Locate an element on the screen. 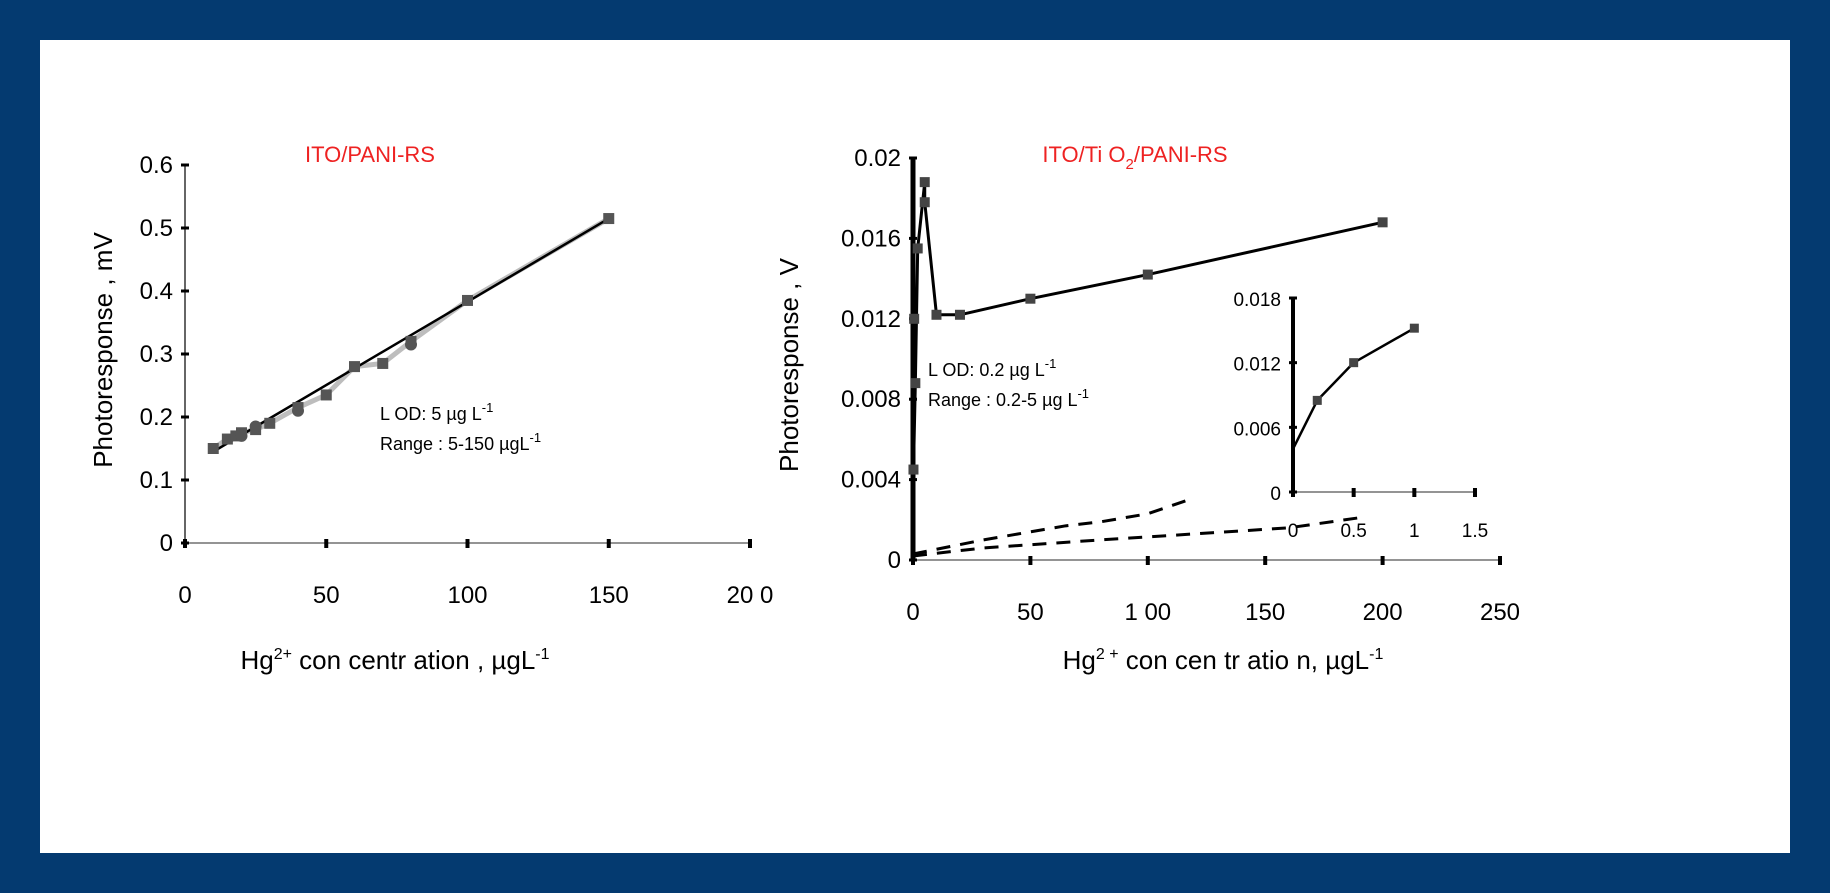 The image size is (1830, 893). y-tick-label: 0.1 is located at coordinates (156, 480).